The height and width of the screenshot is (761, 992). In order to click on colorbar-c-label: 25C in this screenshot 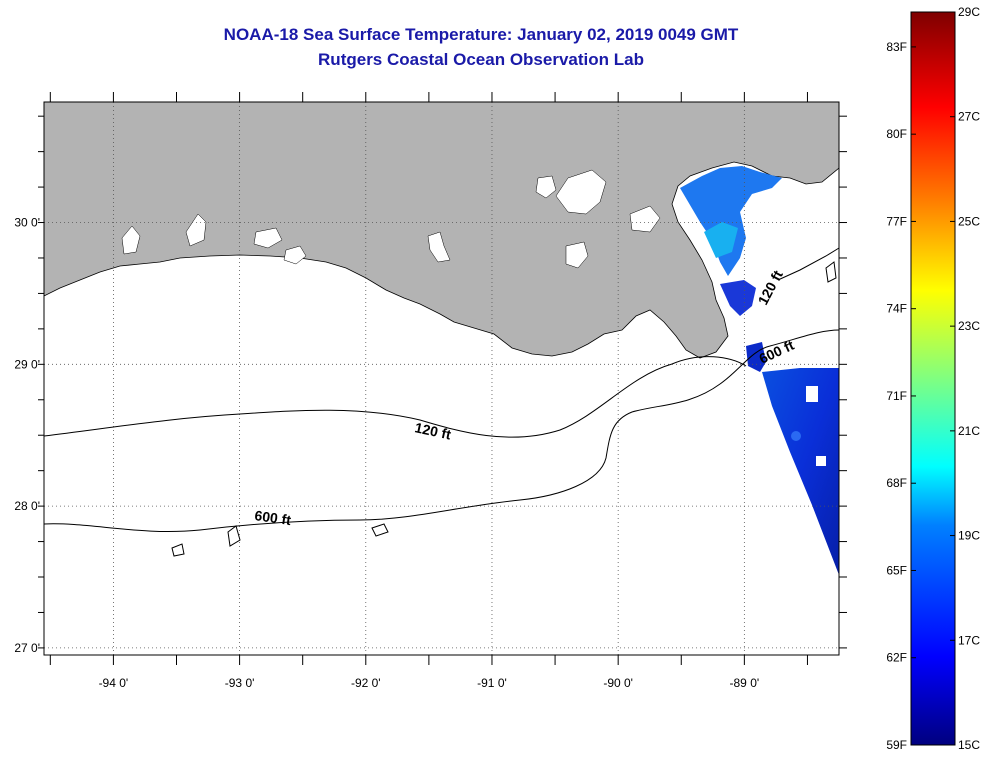, I will do `click(969, 221)`.